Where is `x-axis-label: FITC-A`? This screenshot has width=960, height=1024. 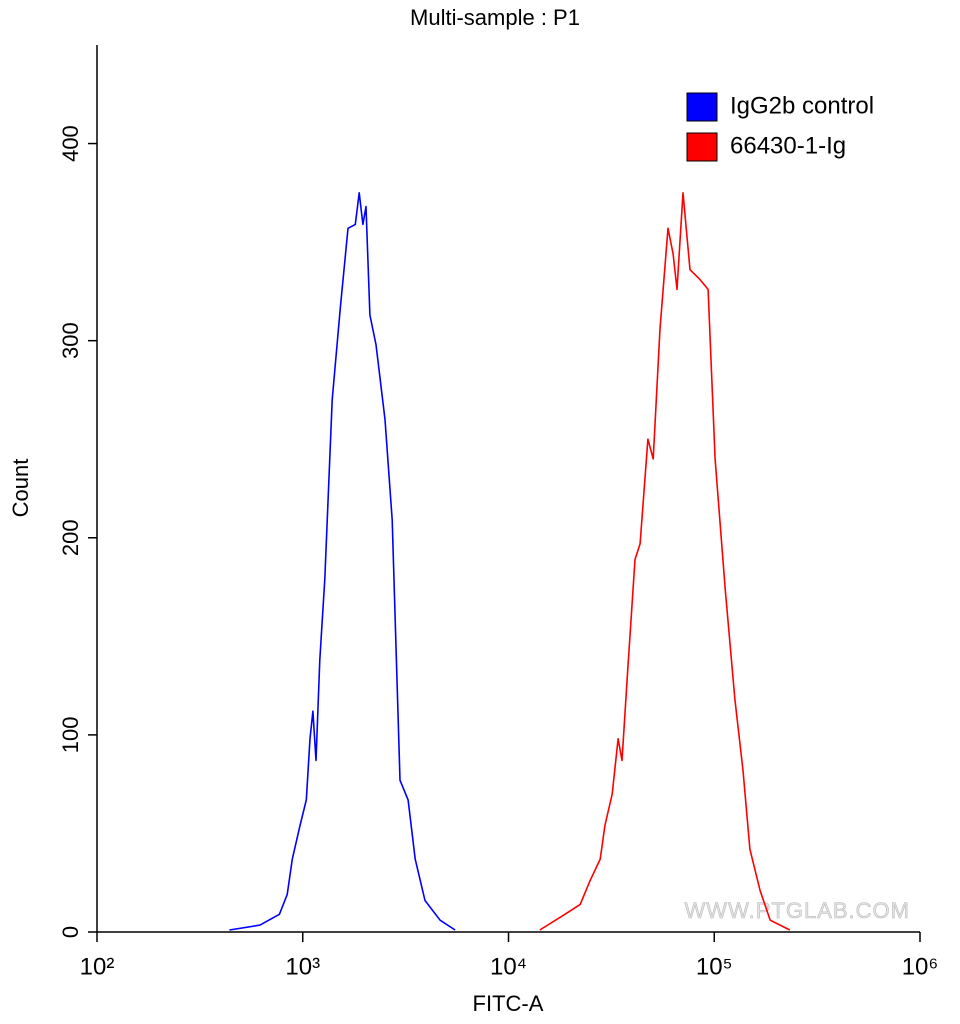 x-axis-label: FITC-A is located at coordinates (508, 1003).